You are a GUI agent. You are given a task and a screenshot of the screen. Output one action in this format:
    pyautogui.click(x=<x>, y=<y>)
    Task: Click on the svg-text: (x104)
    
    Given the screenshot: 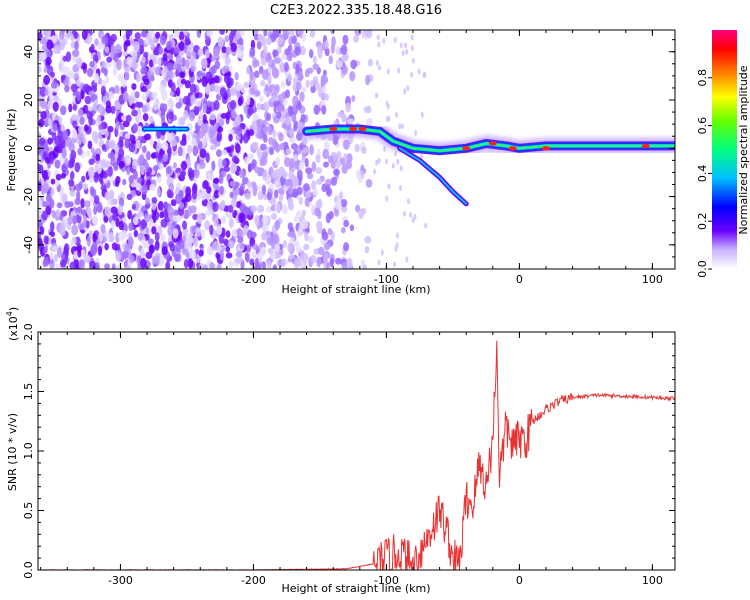 What is the action you would take?
    pyautogui.click(x=12, y=324)
    